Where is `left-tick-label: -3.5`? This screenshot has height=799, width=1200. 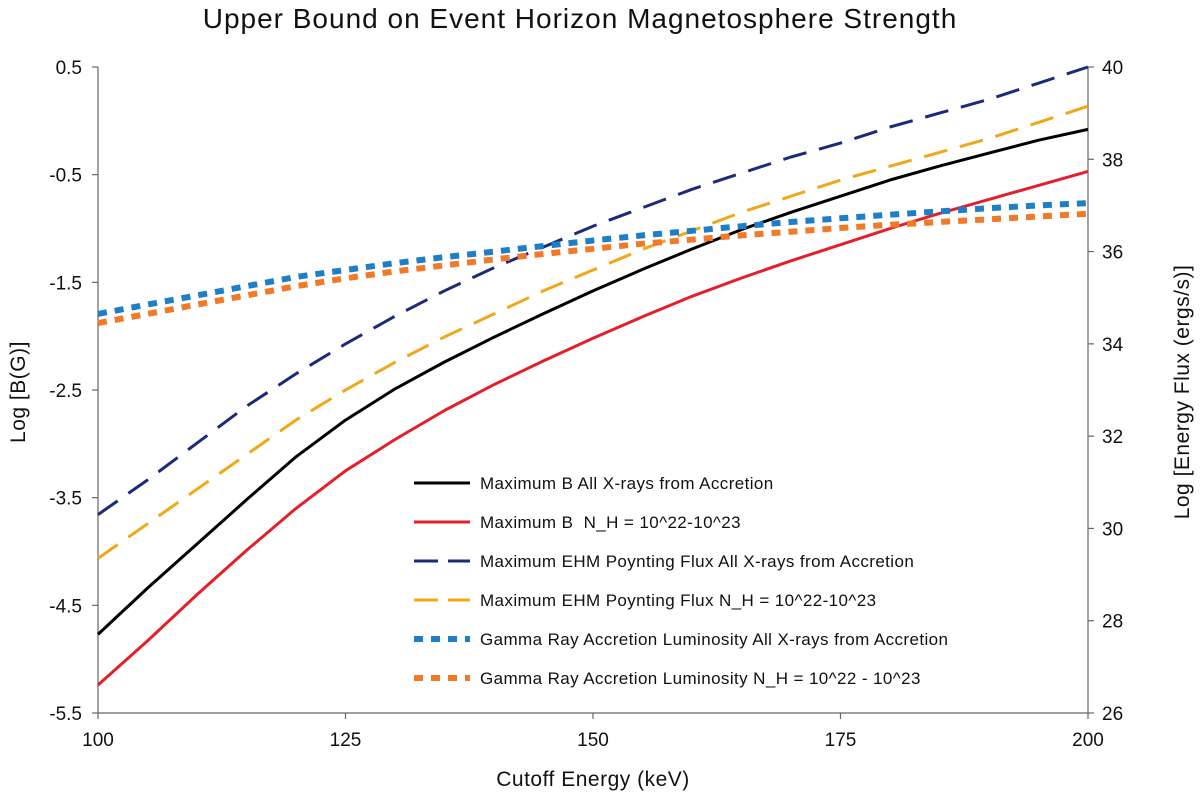
left-tick-label: -3.5 is located at coordinates (65, 499).